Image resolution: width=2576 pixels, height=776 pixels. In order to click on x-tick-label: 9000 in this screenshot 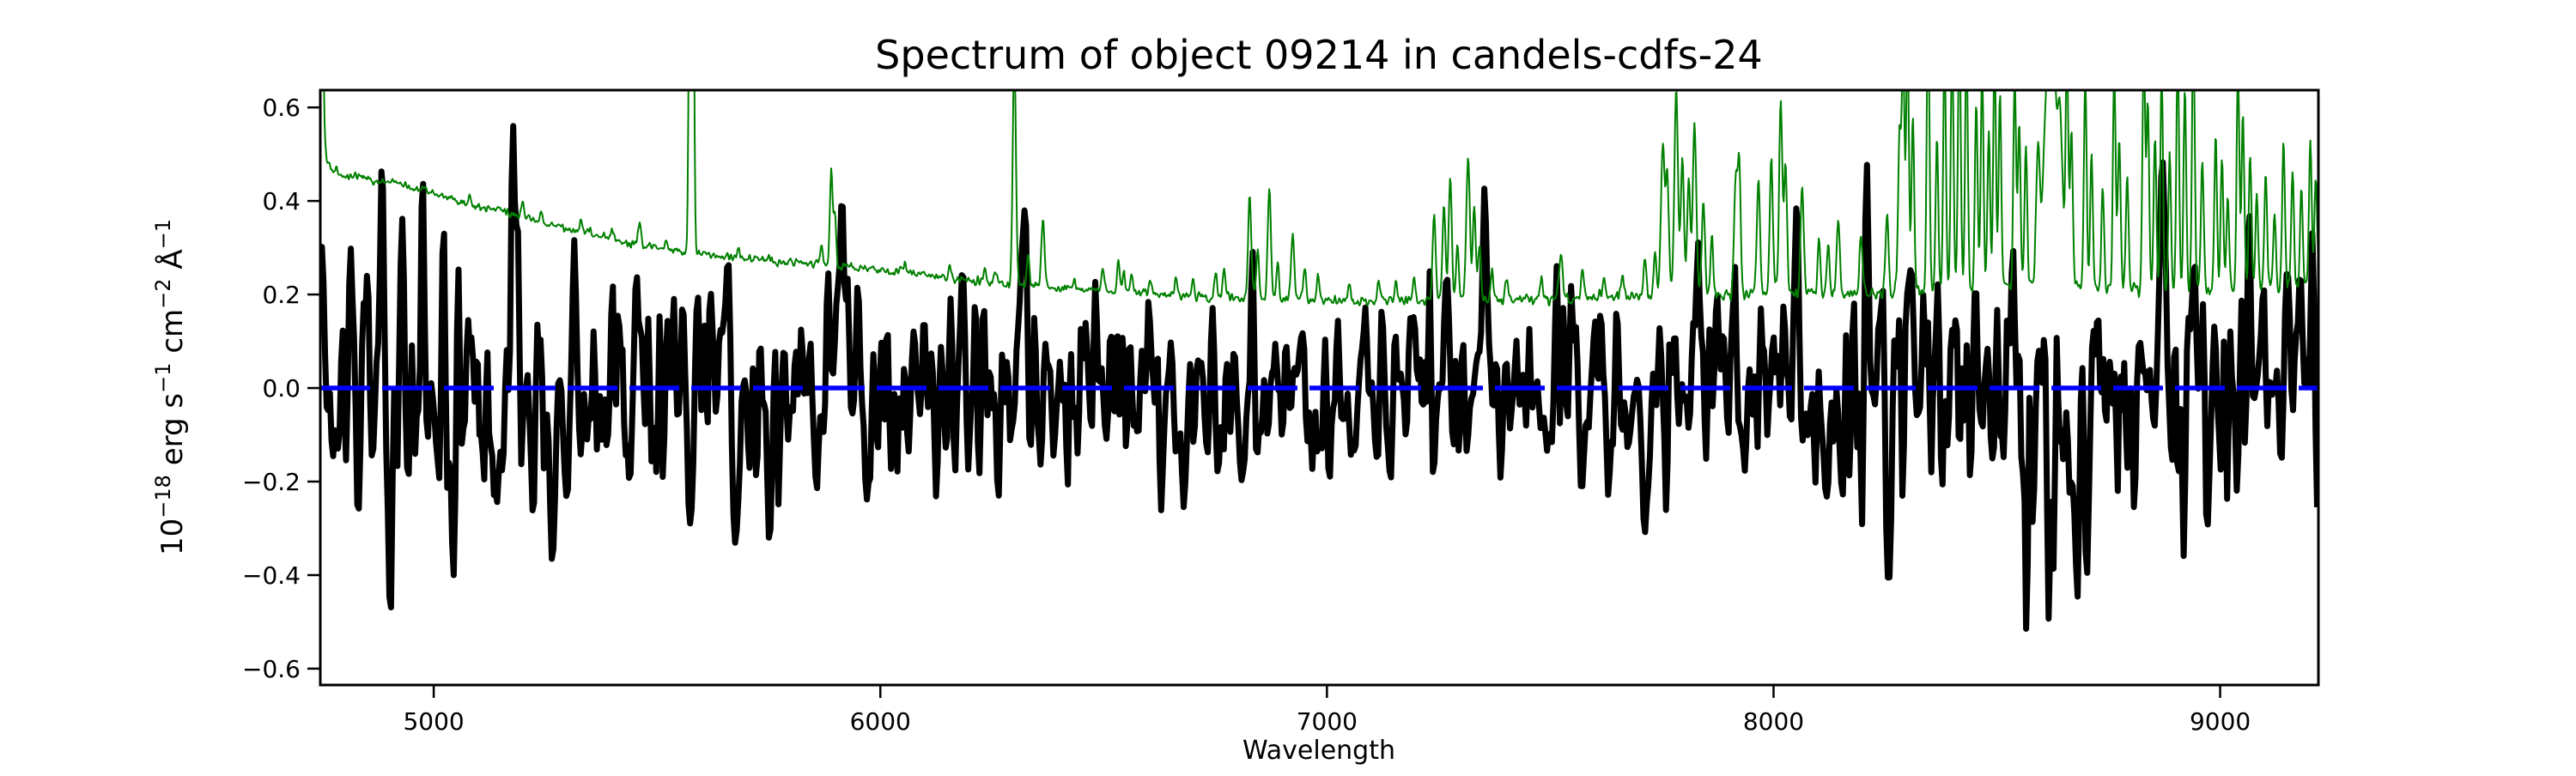, I will do `click(2221, 721)`.